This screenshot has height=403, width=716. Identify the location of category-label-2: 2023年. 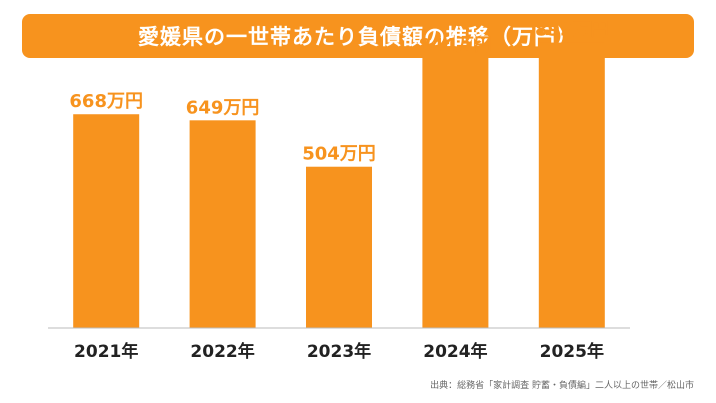
(339, 351).